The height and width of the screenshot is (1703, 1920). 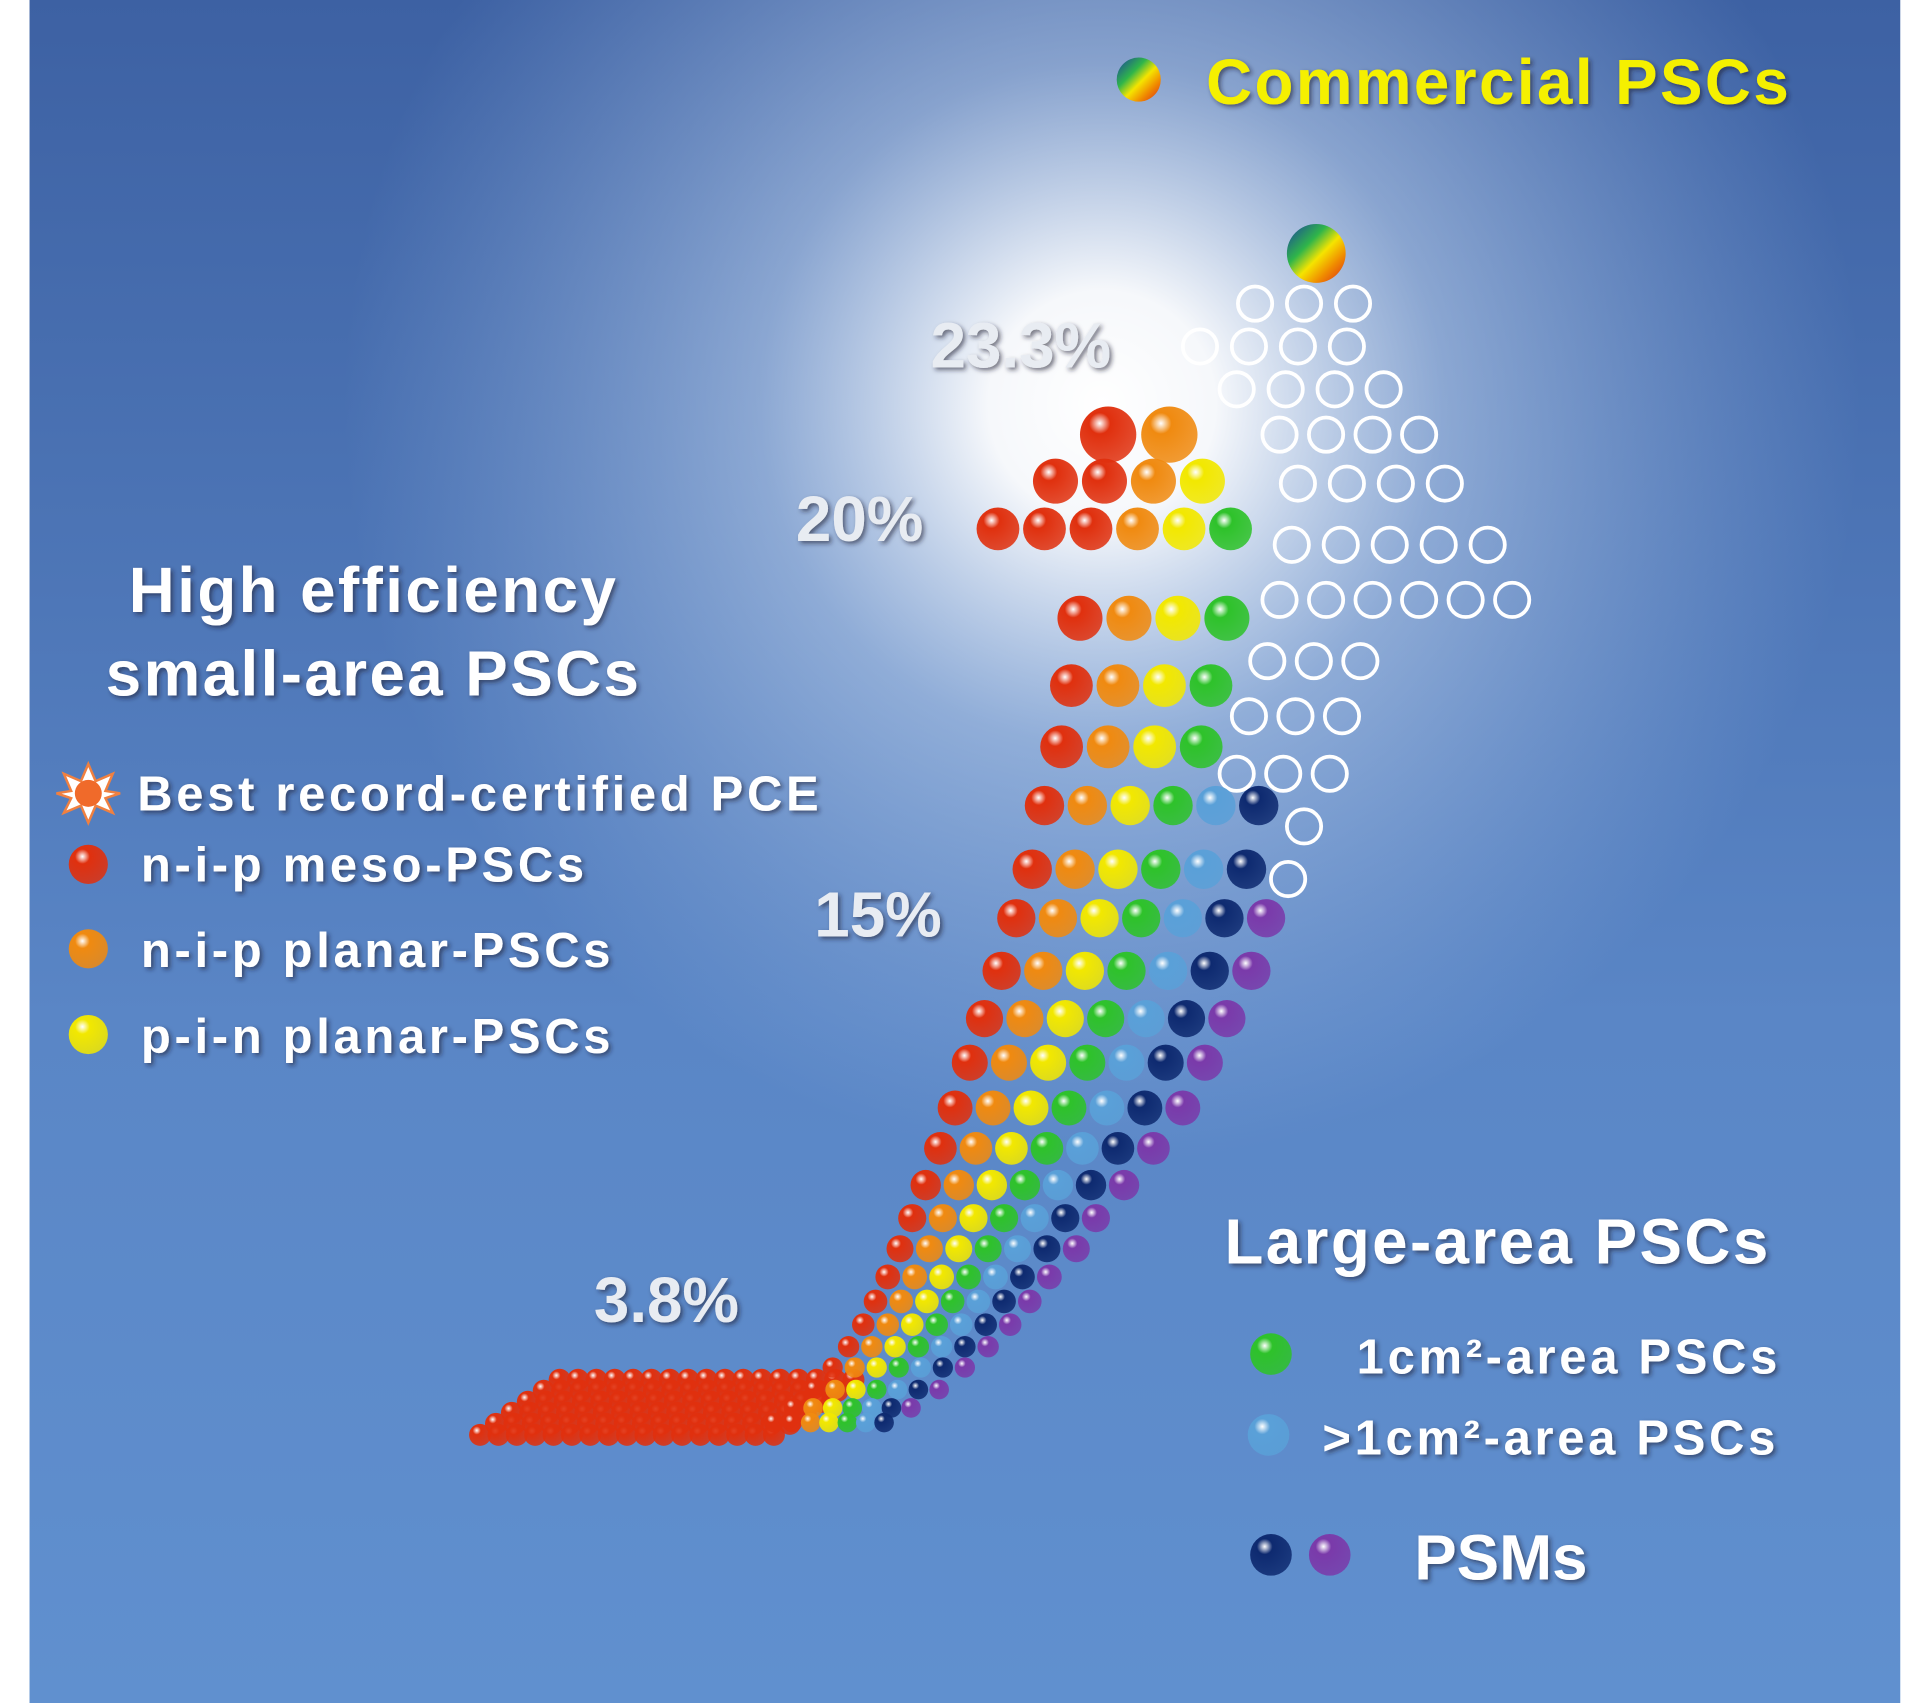 What do you see at coordinates (374, 590) in the screenshot?
I see `small-area-title: High efficiency` at bounding box center [374, 590].